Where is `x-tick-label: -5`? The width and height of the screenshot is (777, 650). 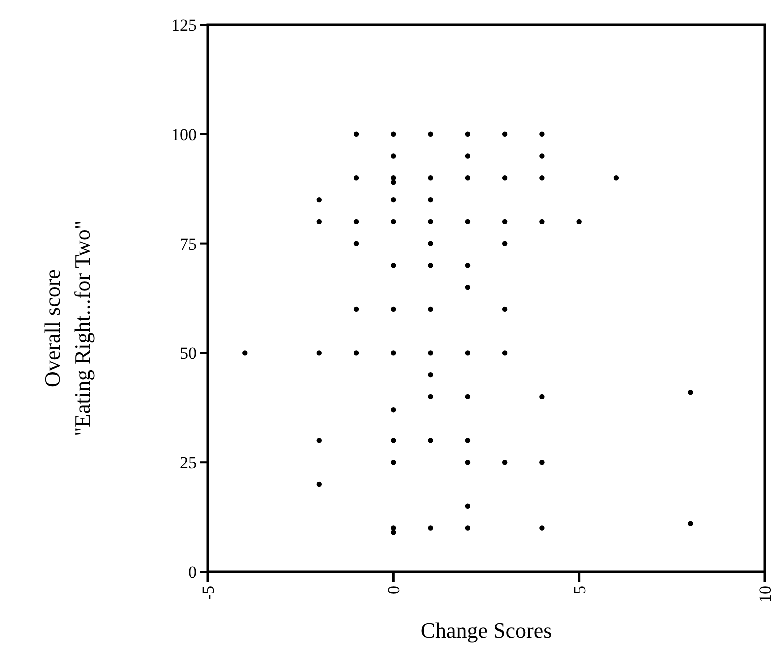
x-tick-label: -5 is located at coordinates (208, 593).